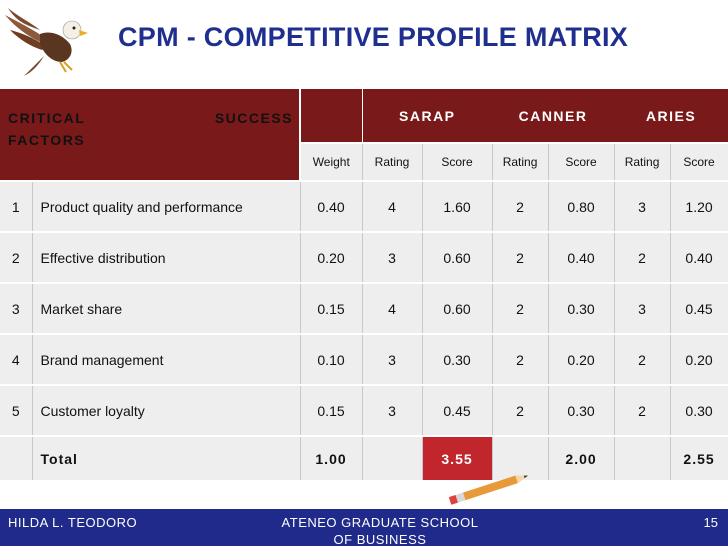  Describe the element at coordinates (581, 258) in the screenshot. I see `canner-score: 0.40` at that location.